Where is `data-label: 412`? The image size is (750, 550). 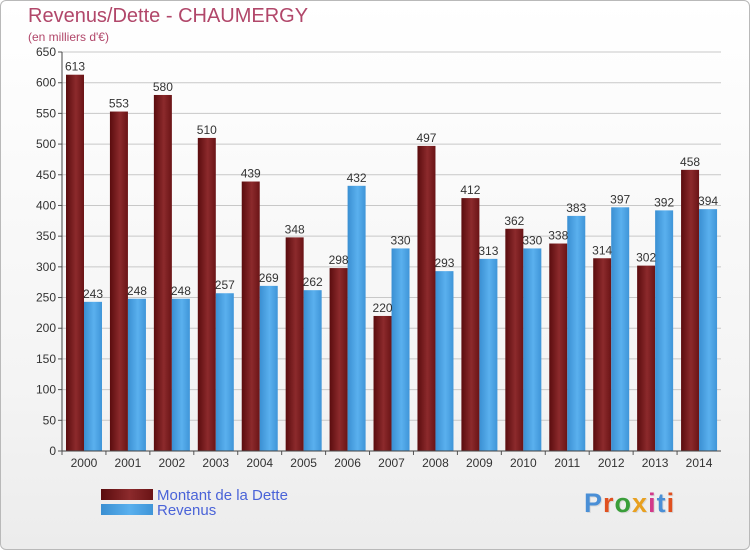 data-label: 412 is located at coordinates (470, 190).